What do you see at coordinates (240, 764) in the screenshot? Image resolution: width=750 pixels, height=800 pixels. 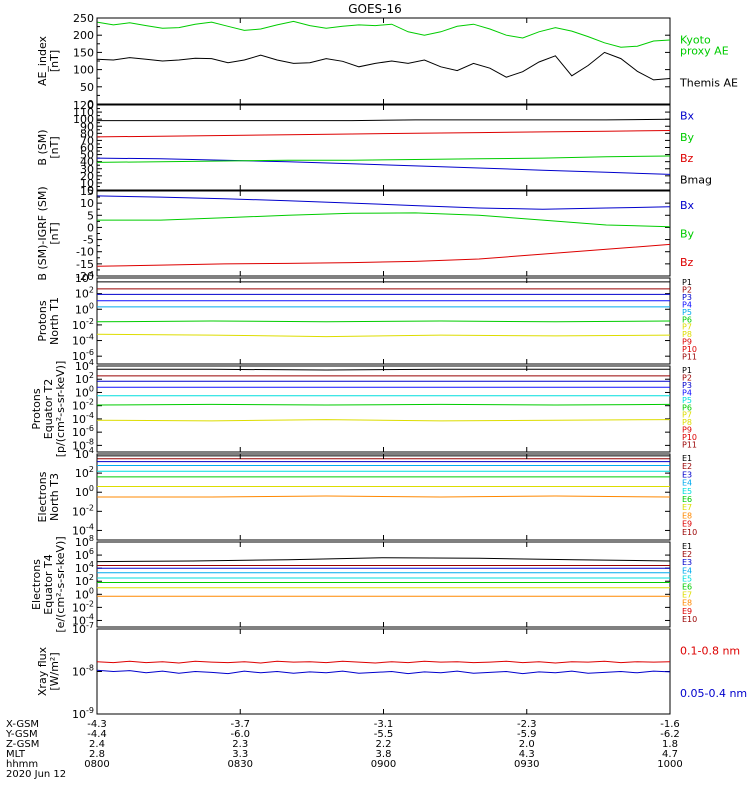 I see `x-tick-value: 0830` at bounding box center [240, 764].